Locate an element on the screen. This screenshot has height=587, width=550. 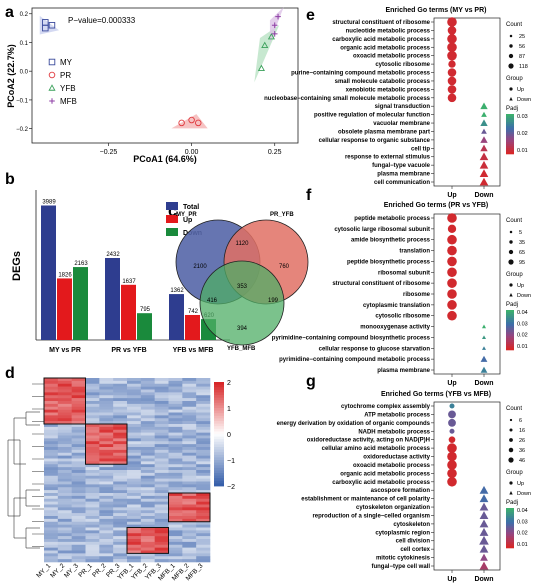
panel_e-padj-step is located at coordinates (510, 117).